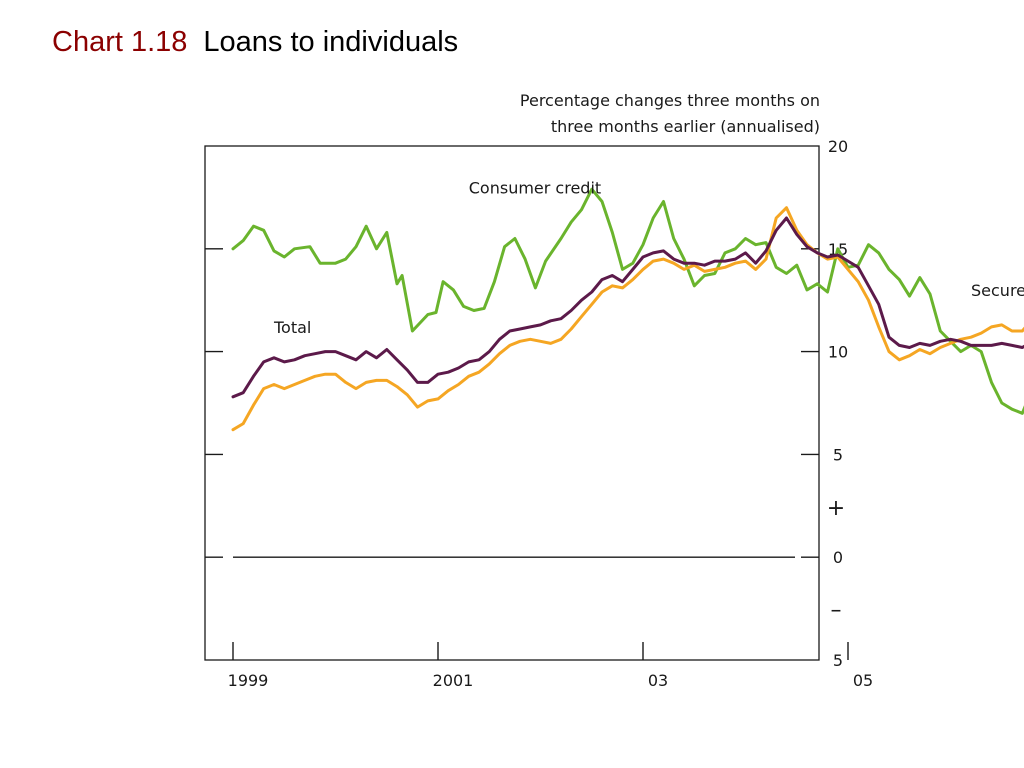 The image size is (1024, 768). I want to click on y-tick-label: 10, so click(838, 352).